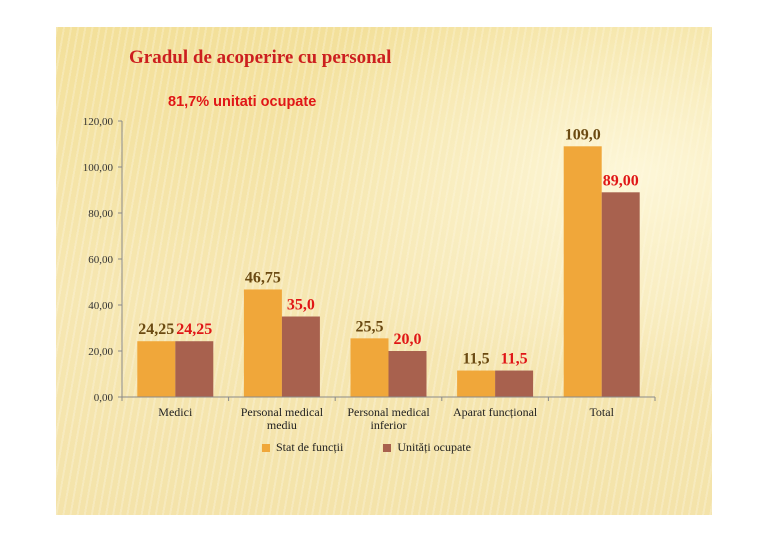 The width and height of the screenshot is (768, 542). I want to click on data-label-stat: 46,75, so click(263, 277).